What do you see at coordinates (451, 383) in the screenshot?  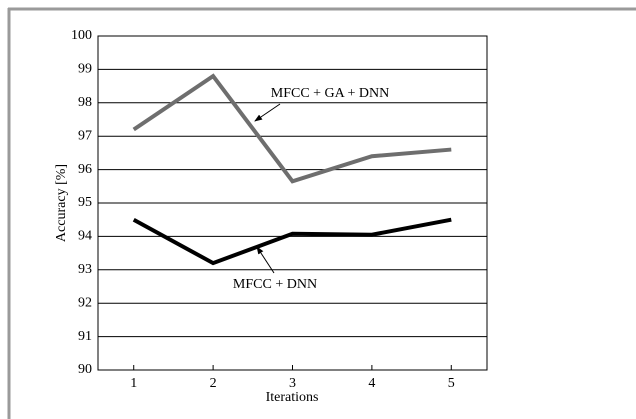 I see `x-tick-label: 5` at bounding box center [451, 383].